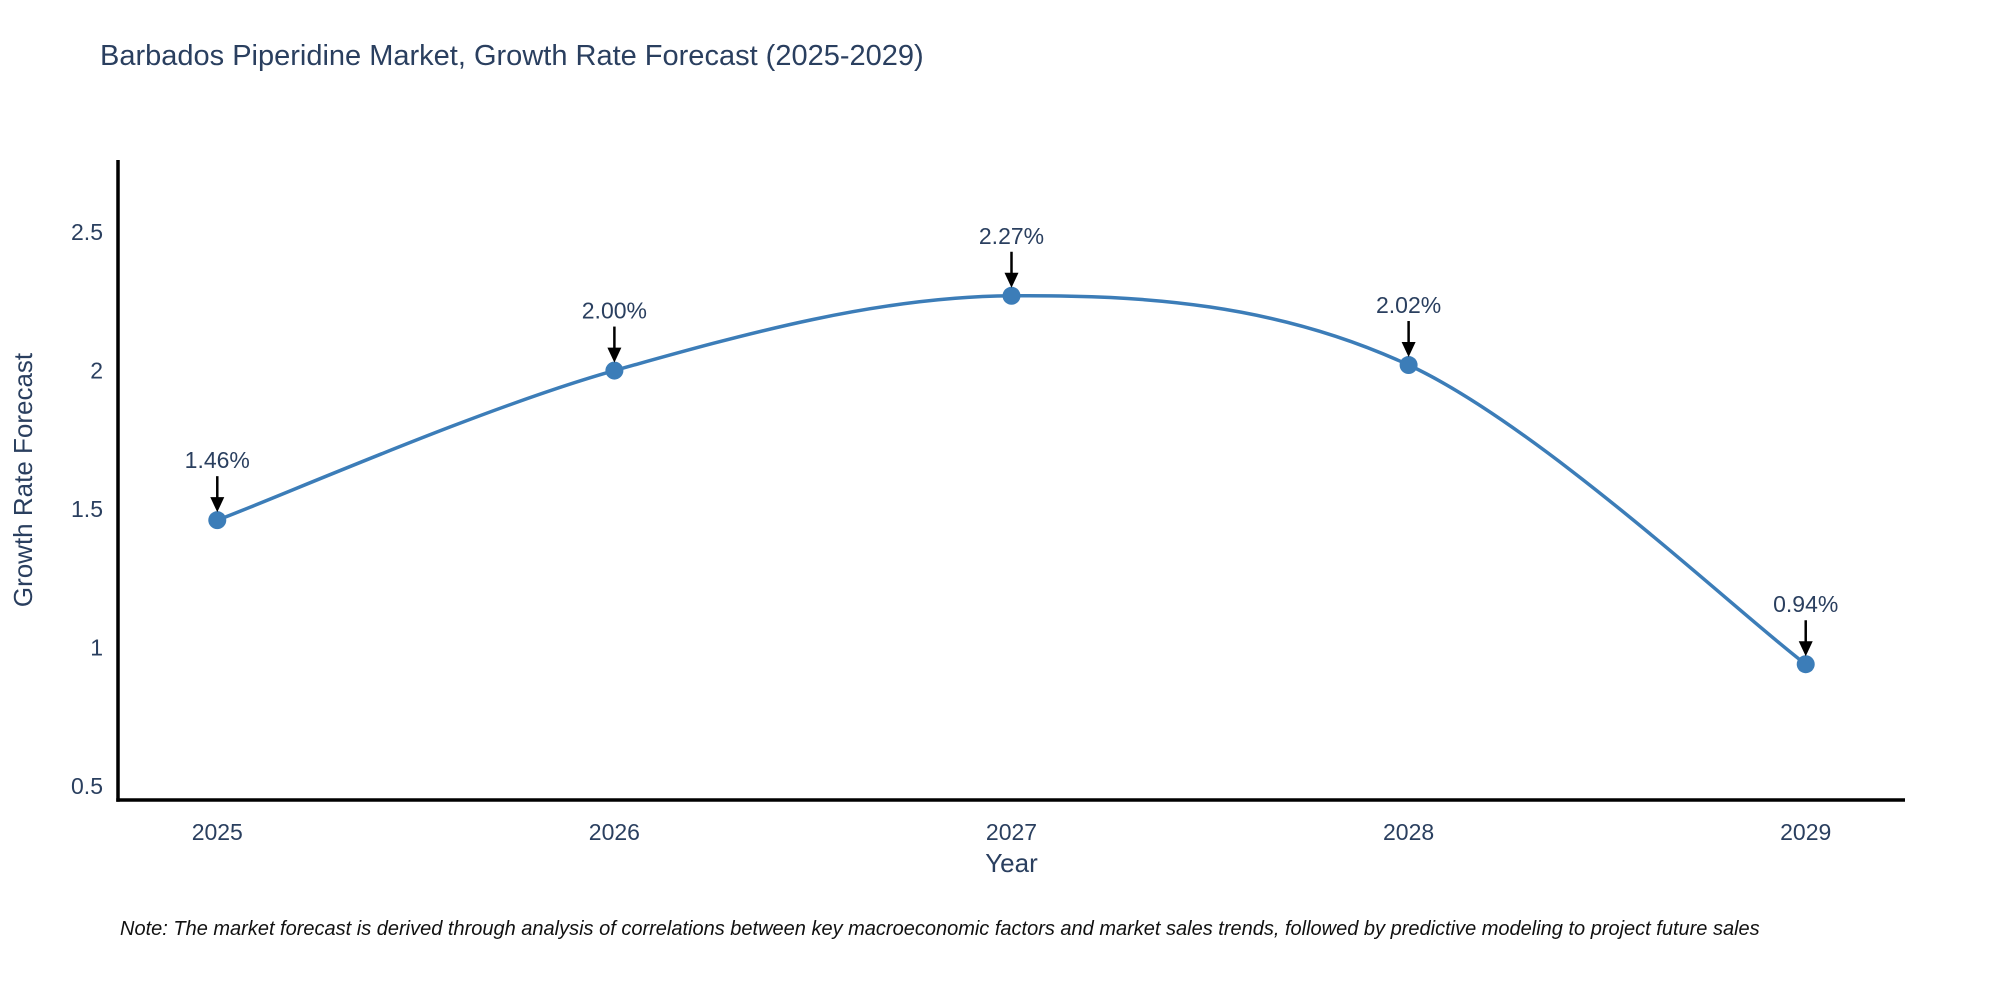 Image resolution: width=2000 pixels, height=1000 pixels. I want to click on x-tick-label: 2028, so click(1408, 832).